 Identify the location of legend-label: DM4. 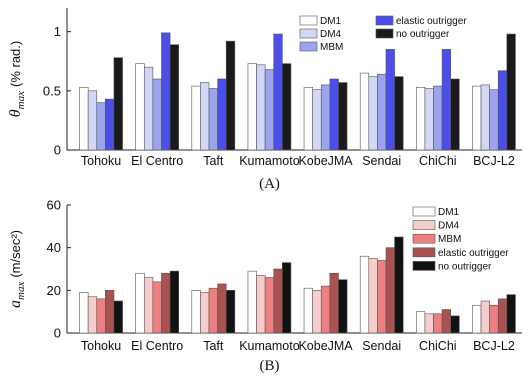
(449, 226).